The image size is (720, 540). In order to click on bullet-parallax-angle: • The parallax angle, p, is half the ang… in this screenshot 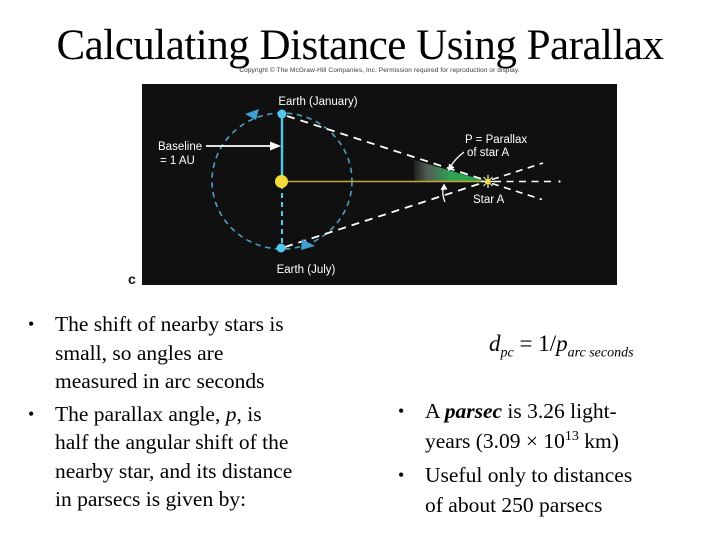, I will do `click(198, 457)`.